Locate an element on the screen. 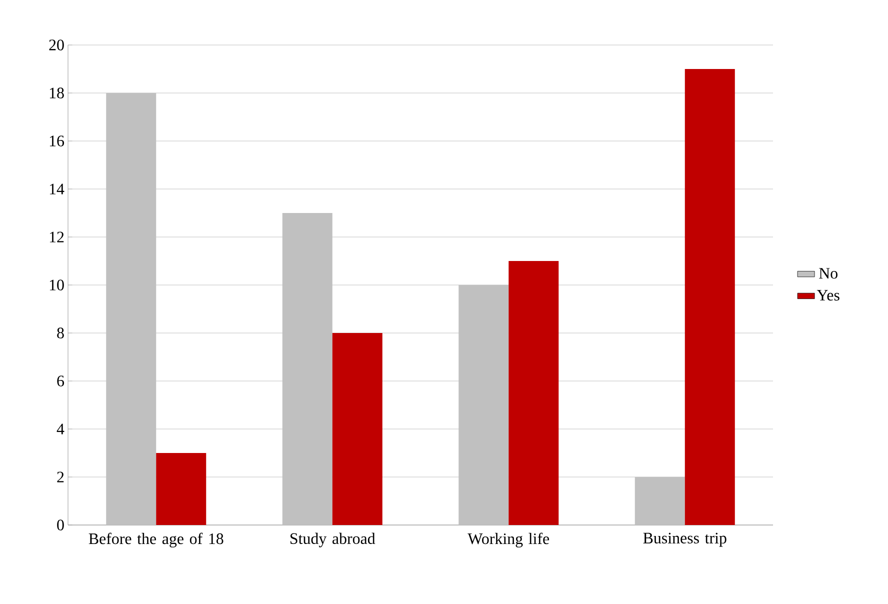  x-tick-label: Business trip is located at coordinates (684, 539).